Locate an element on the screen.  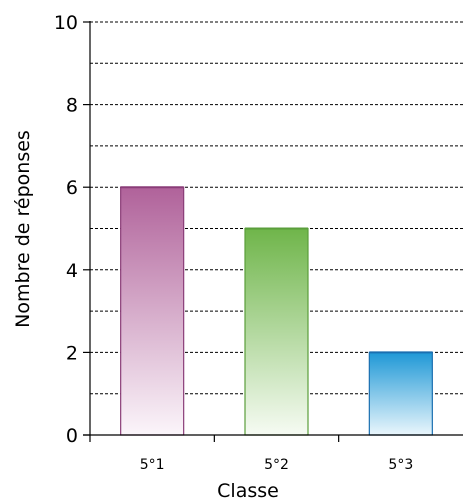
x-axis-title: Classe is located at coordinates (248, 490).